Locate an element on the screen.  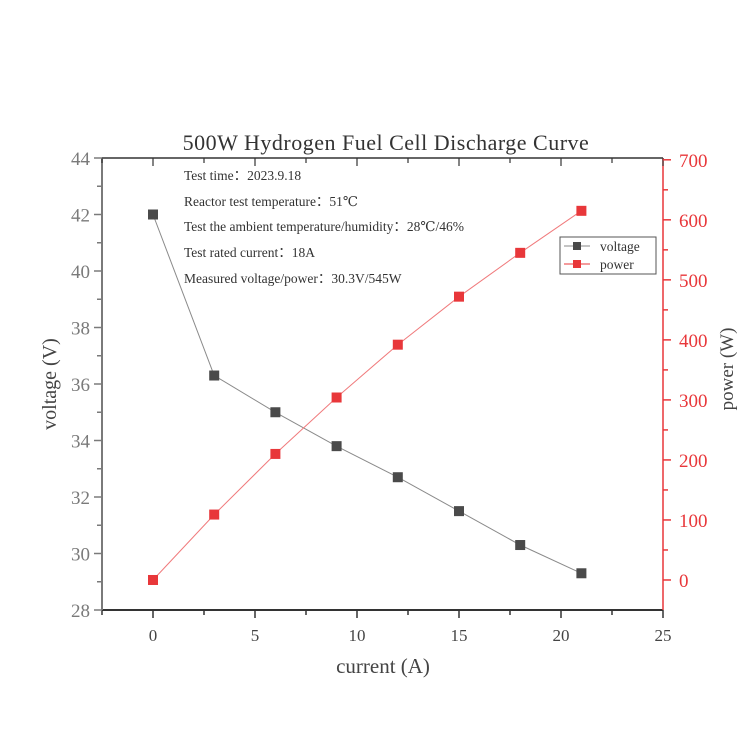
legend-voltage-marker is located at coordinates (577, 246).